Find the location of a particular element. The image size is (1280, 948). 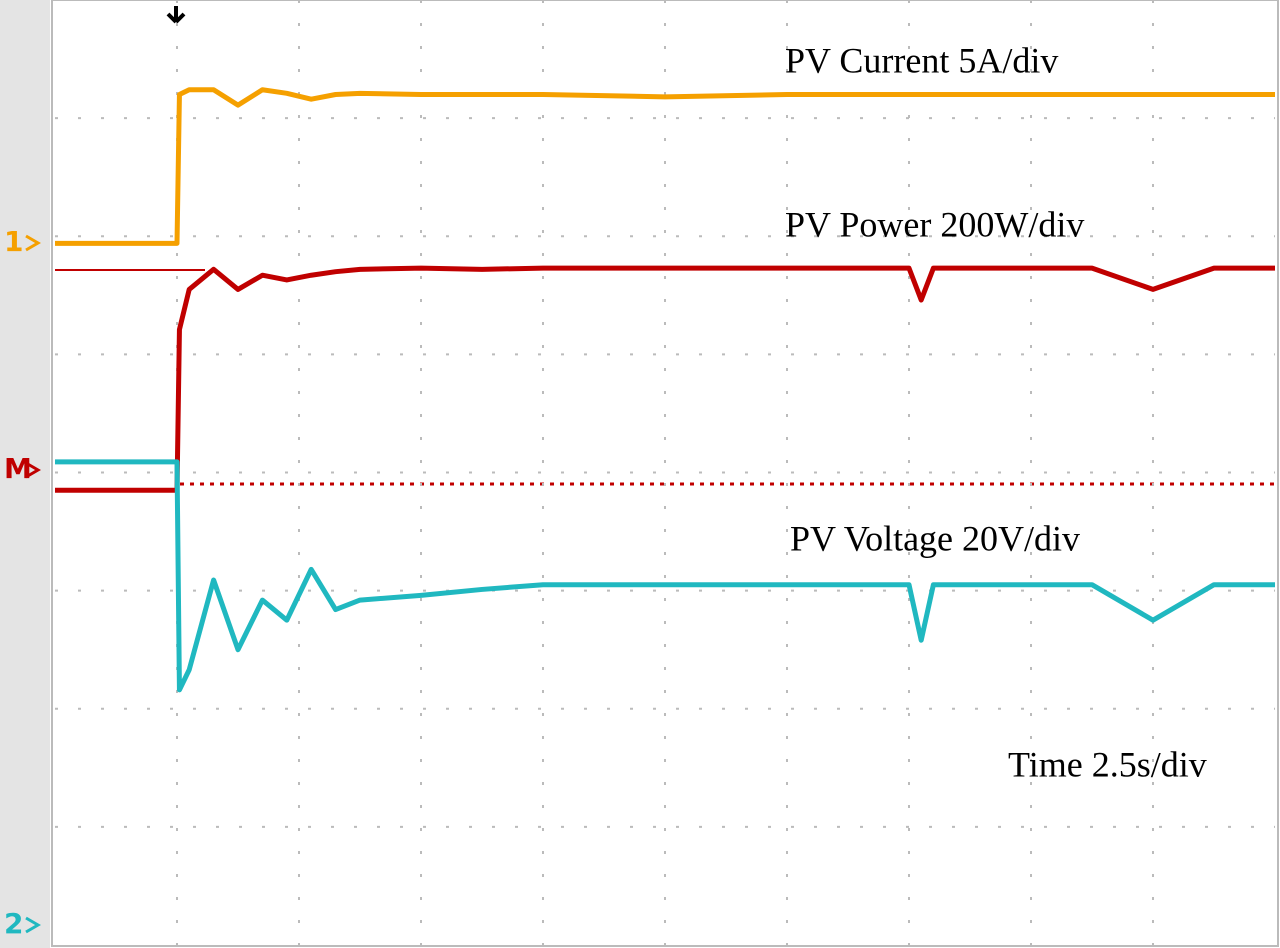

channel-marker: M is located at coordinates (18, 468).